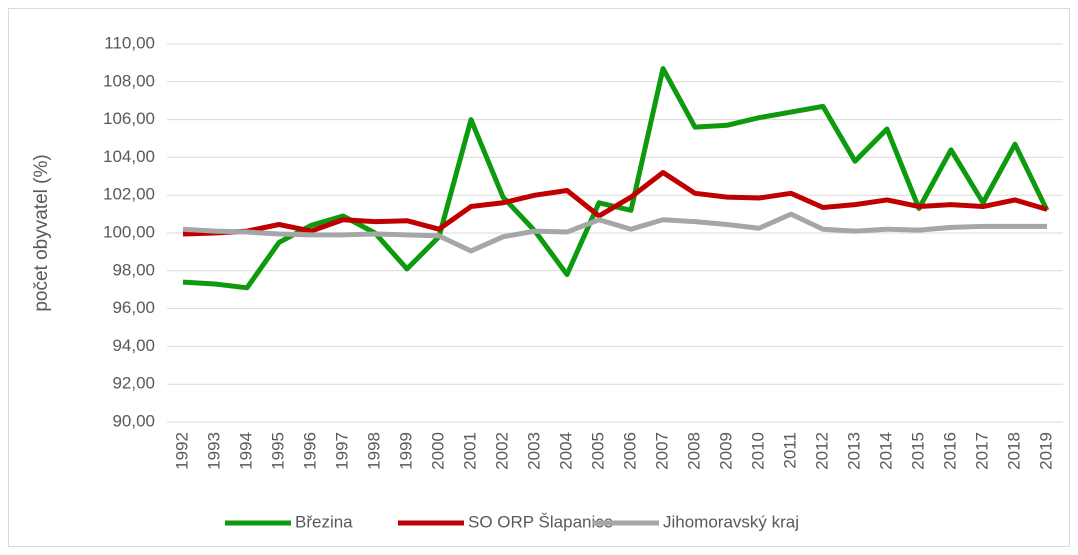  I want to click on y-tick-label: 98,00, so click(133, 269).